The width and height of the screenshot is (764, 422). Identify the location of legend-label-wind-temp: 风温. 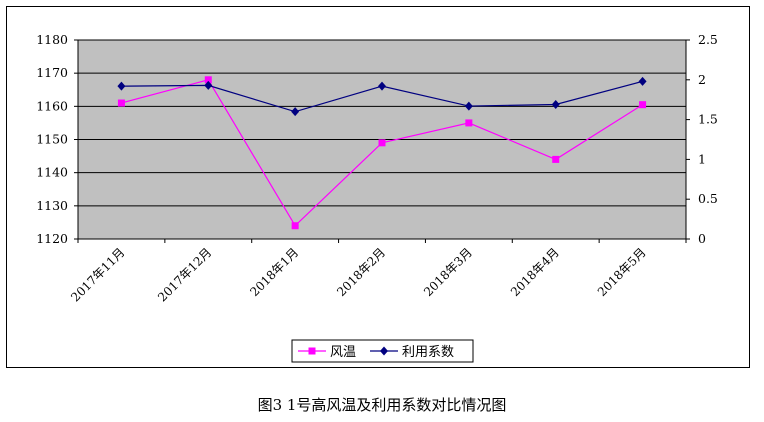
(343, 352).